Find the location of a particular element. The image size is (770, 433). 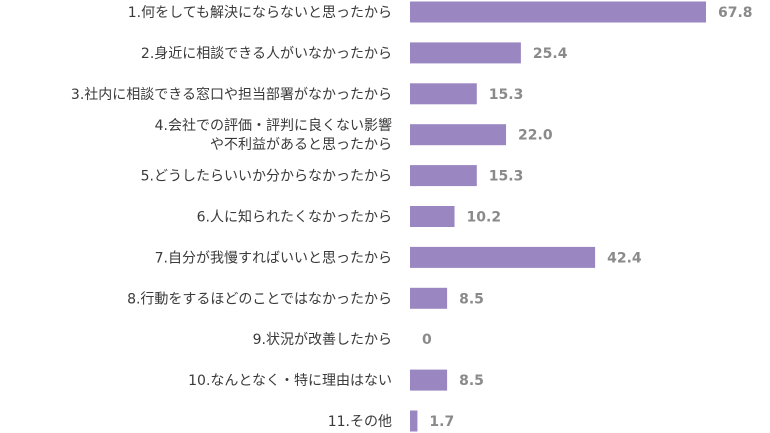

value-label-4: 22.0 is located at coordinates (535, 136).